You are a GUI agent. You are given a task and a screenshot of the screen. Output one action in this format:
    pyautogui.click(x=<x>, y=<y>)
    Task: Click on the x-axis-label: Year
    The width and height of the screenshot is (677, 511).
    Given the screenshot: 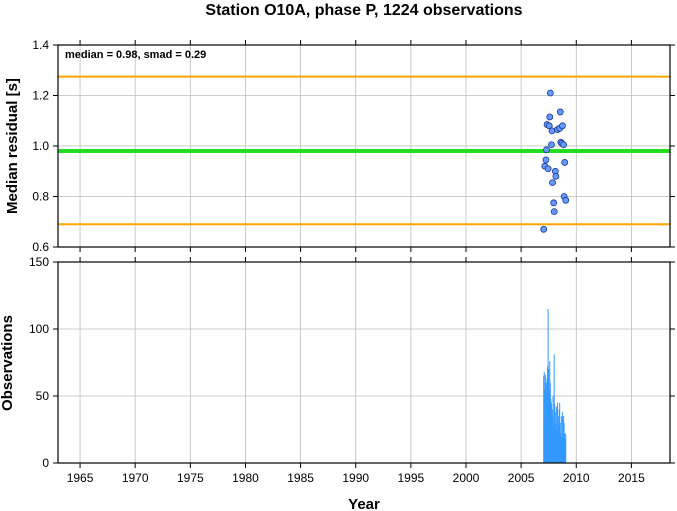 What is the action you would take?
    pyautogui.click(x=364, y=503)
    